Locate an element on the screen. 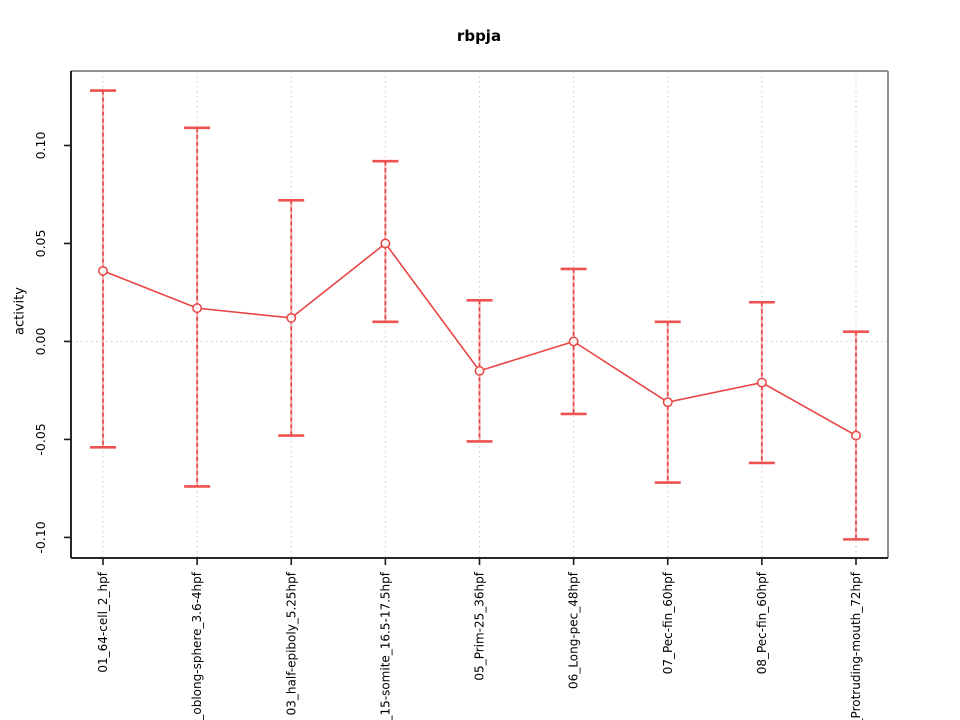  x-tick-label: 07_Pec-fin_60hpf is located at coordinates (668, 622).